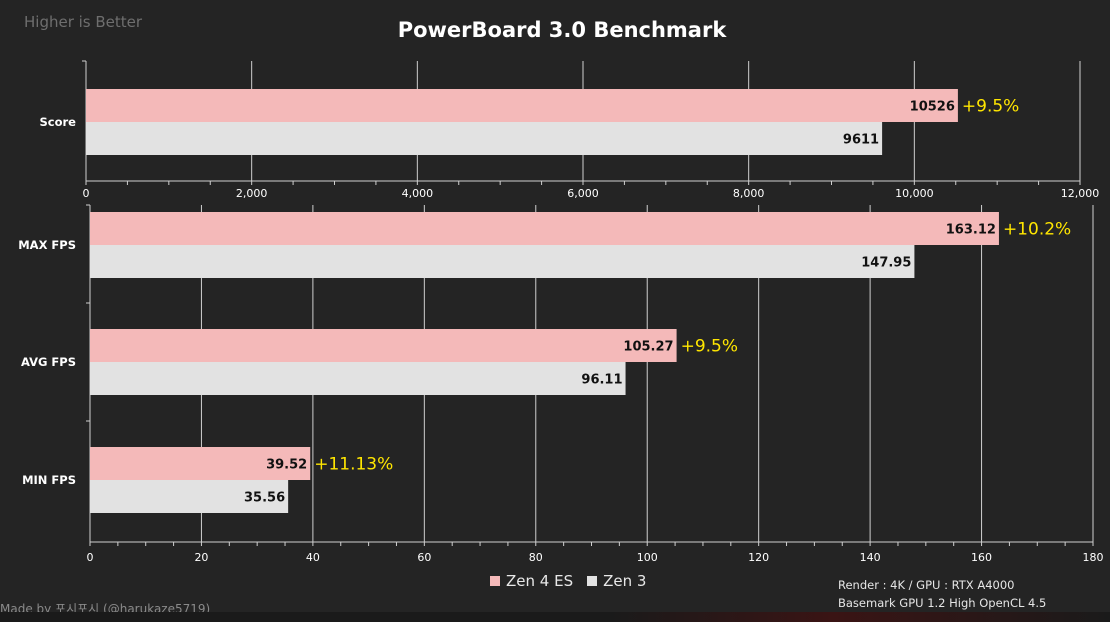 The height and width of the screenshot is (622, 1110). I want to click on legend-item-zen3: Zen 3, so click(616, 581).